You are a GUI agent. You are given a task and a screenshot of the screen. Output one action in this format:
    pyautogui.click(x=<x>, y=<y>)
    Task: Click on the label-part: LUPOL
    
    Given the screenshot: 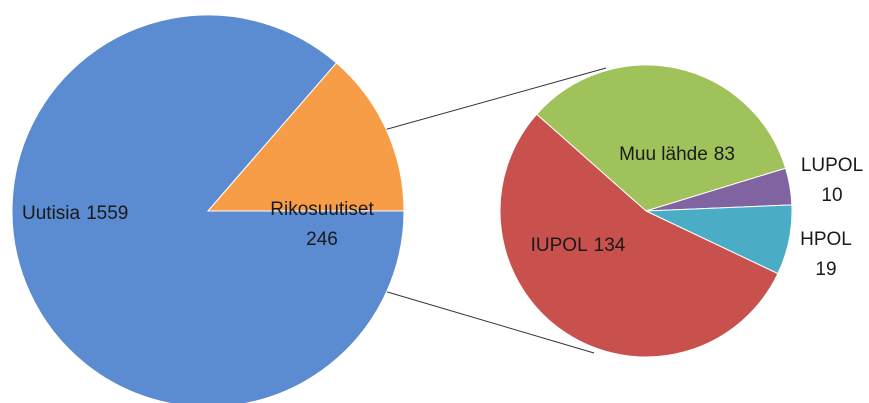 What is the action you would take?
    pyautogui.click(x=832, y=165)
    